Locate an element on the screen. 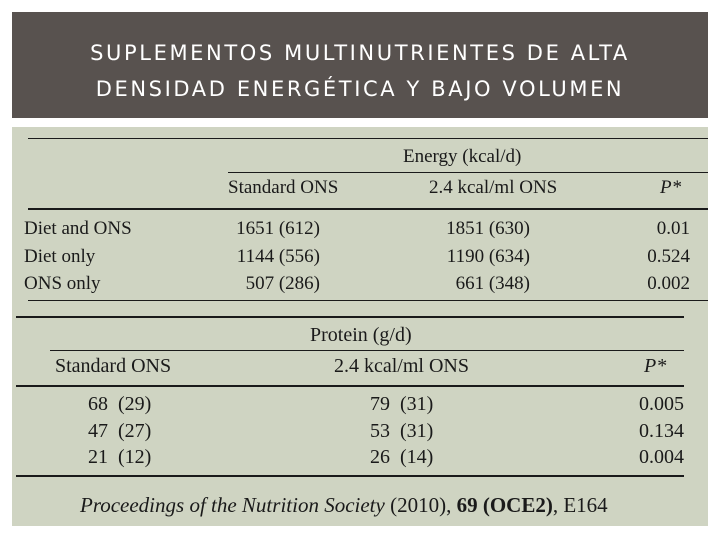  protein-cell: 79 (31) is located at coordinates (402, 404).